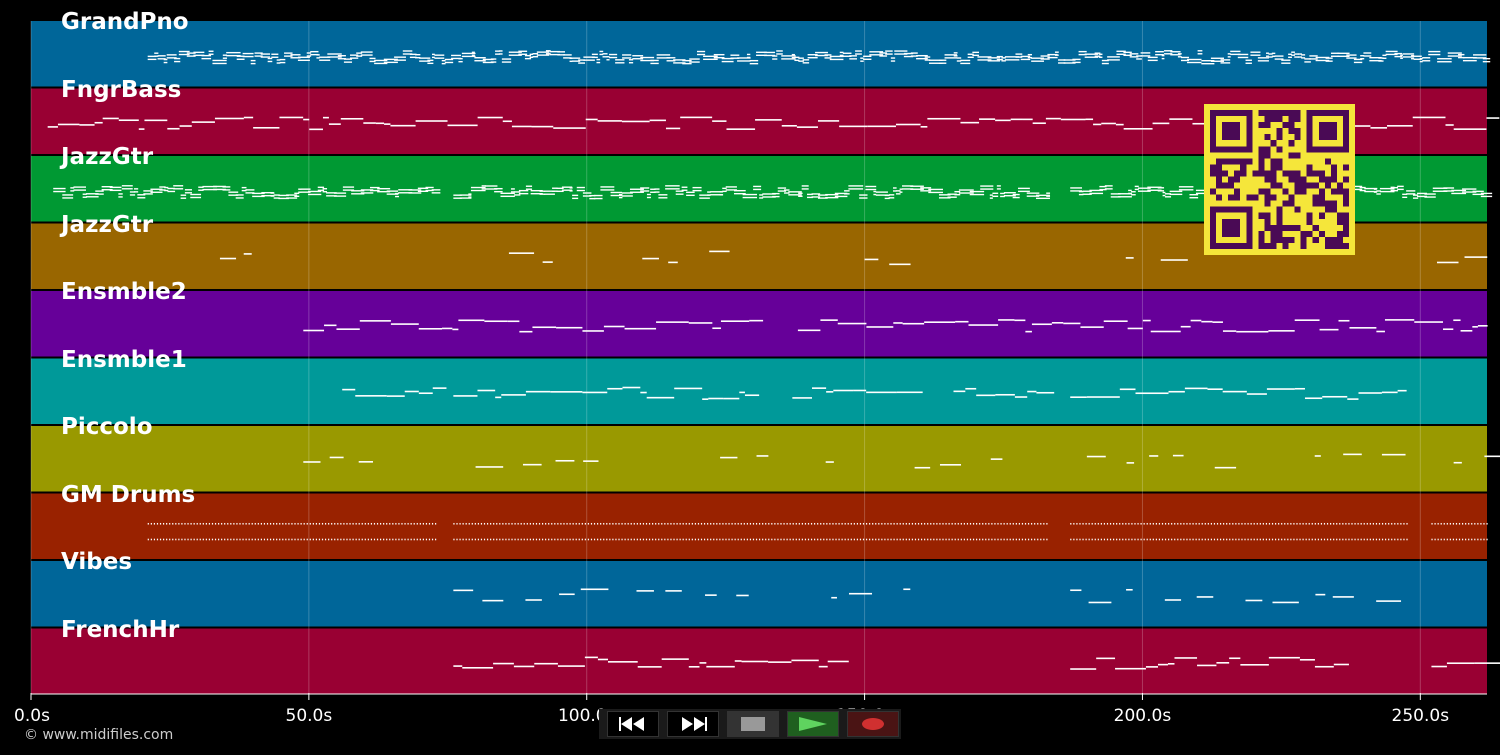 Image resolution: width=1500 pixels, height=755 pixels. What do you see at coordinates (813, 724) in the screenshot?
I see `play-button` at bounding box center [813, 724].